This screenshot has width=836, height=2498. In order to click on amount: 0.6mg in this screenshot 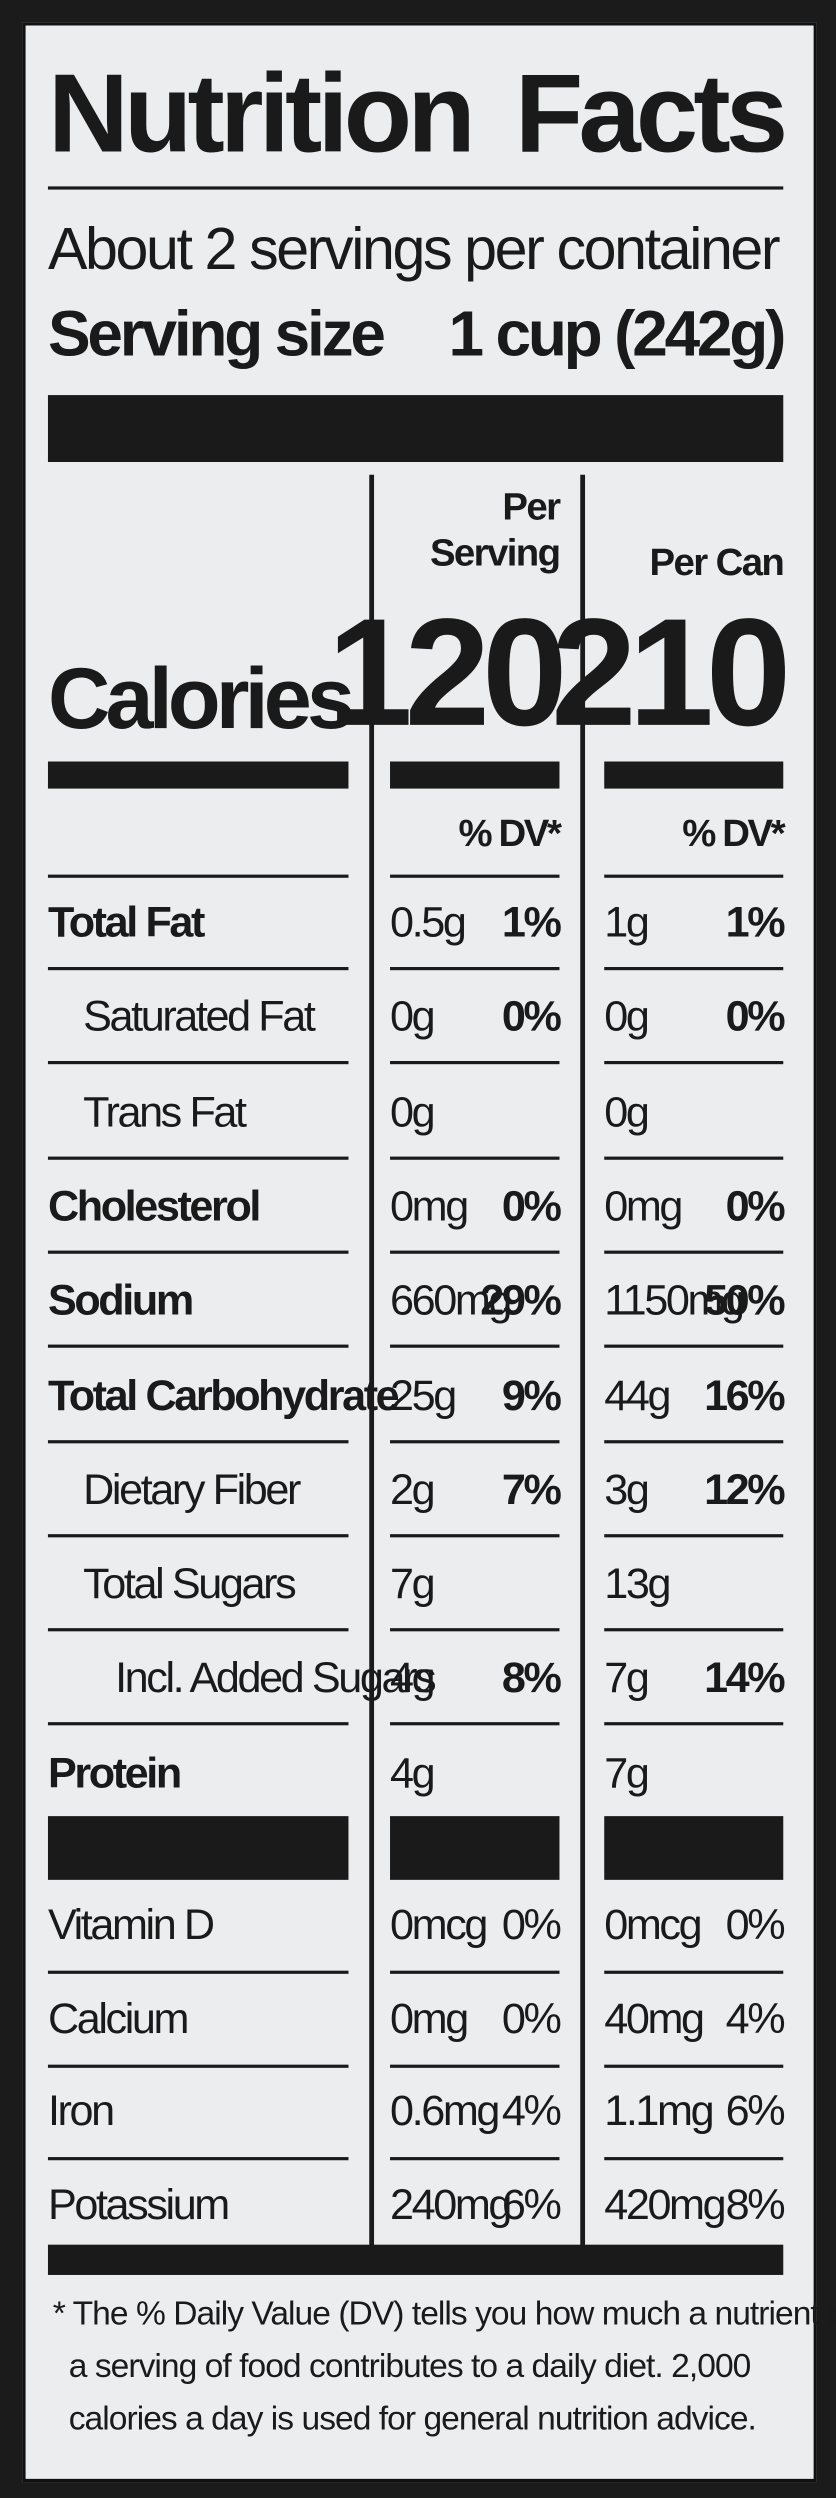, I will do `click(445, 2110)`.